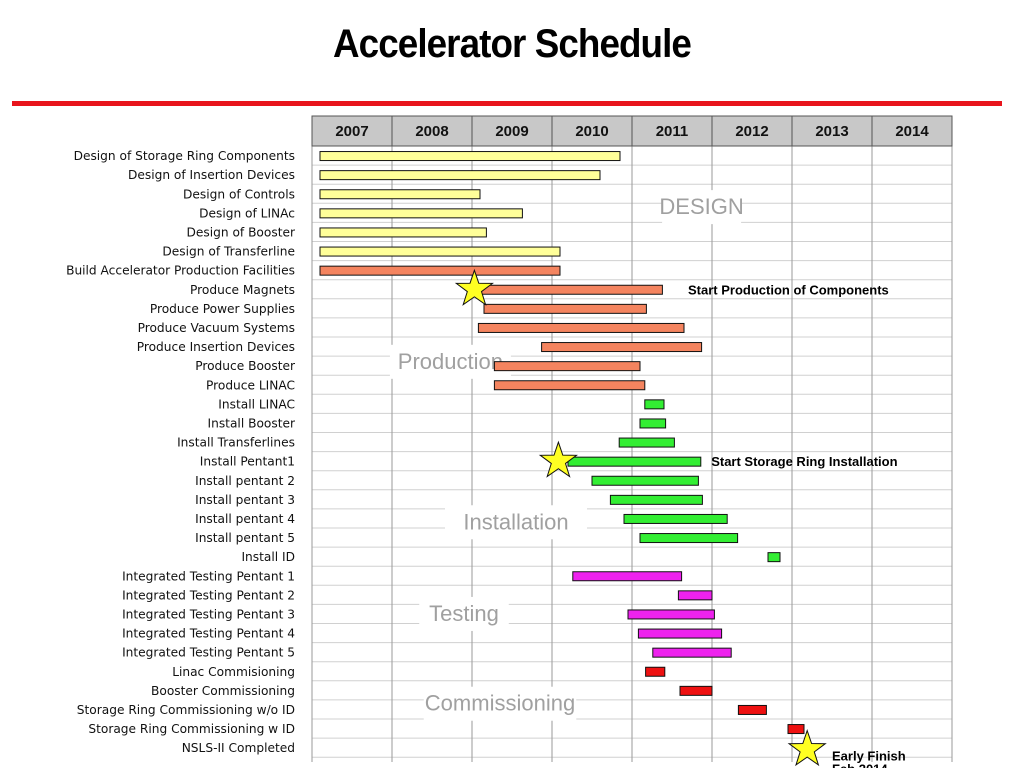  I want to click on task-label: Install LINAC, so click(256, 404).